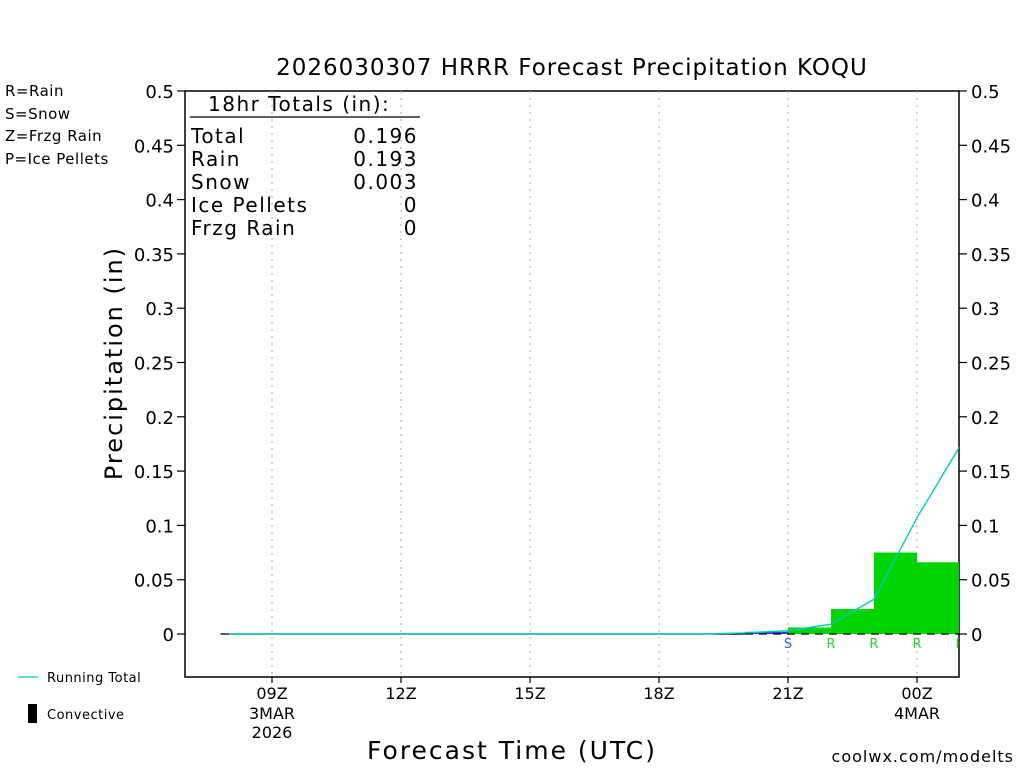 The height and width of the screenshot is (768, 1024). I want to click on totals-label-total: Total, so click(217, 136).